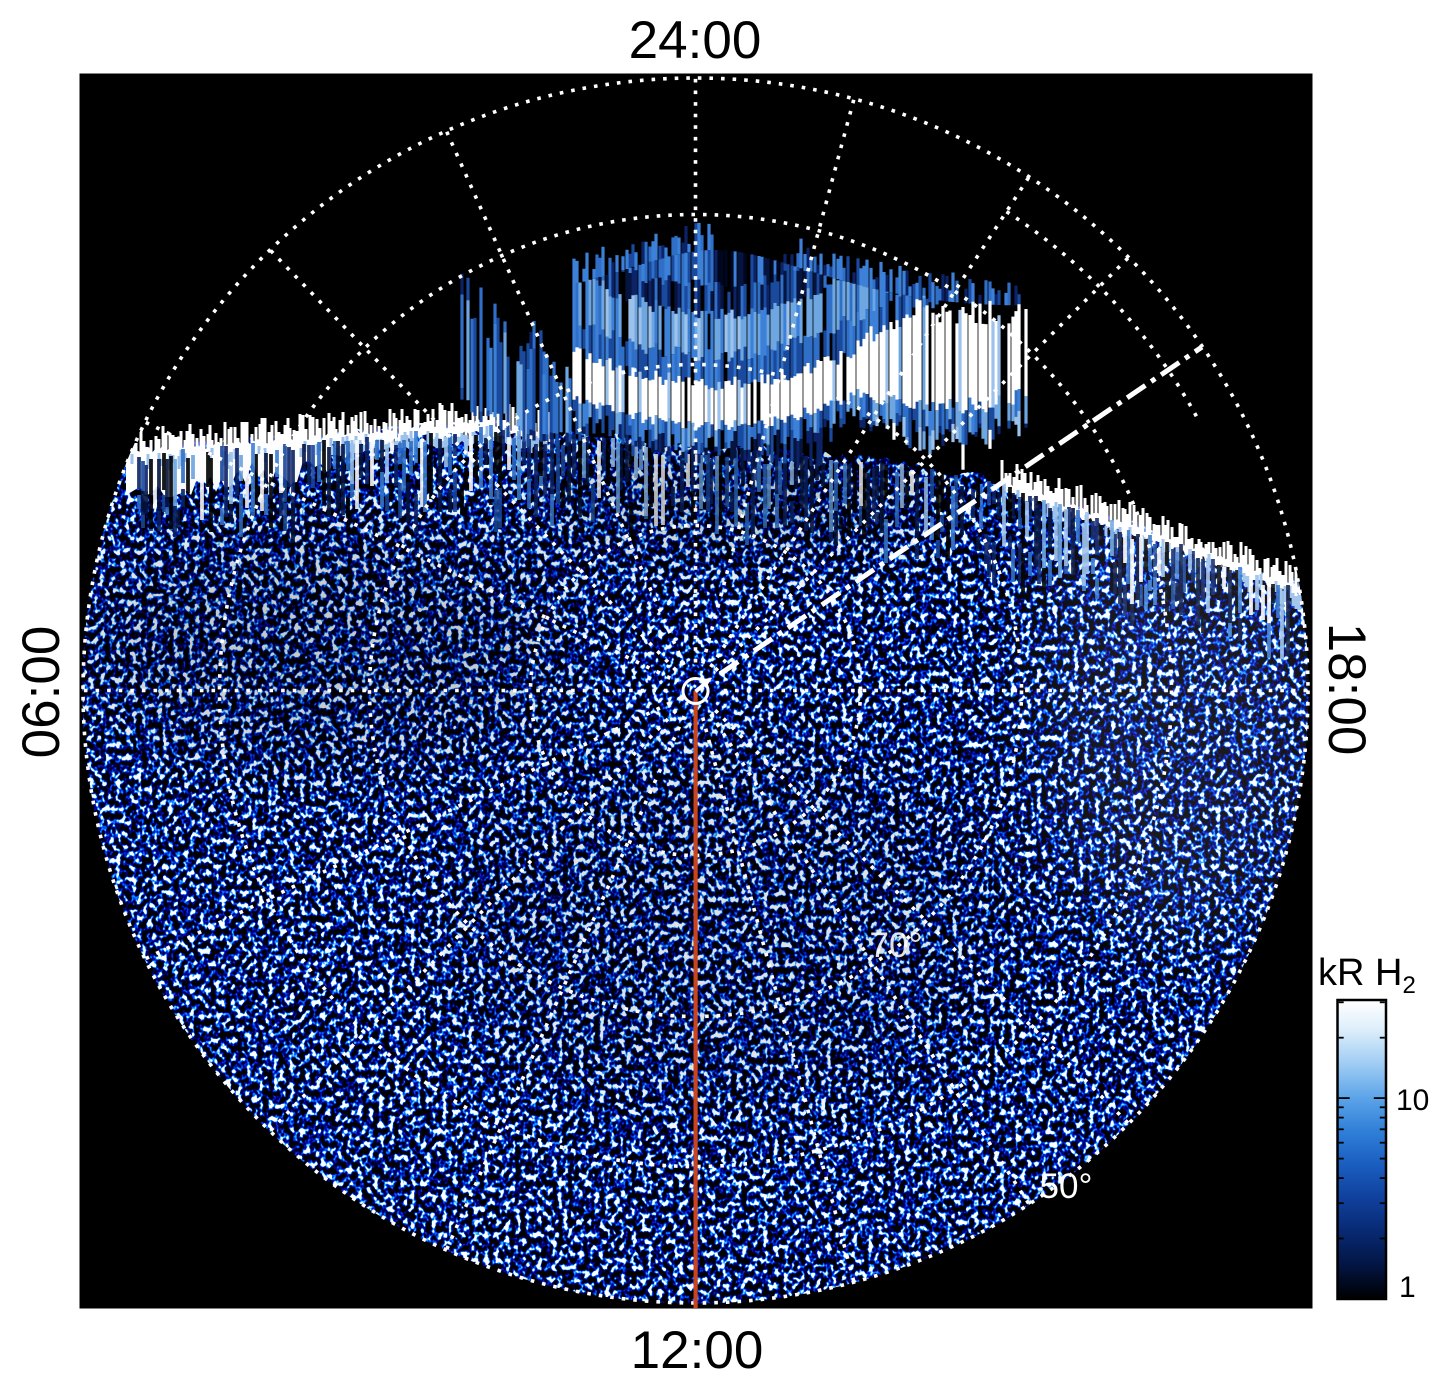 The width and height of the screenshot is (1447, 1384). I want to click on svg-text: 1, so click(1407, 1287).